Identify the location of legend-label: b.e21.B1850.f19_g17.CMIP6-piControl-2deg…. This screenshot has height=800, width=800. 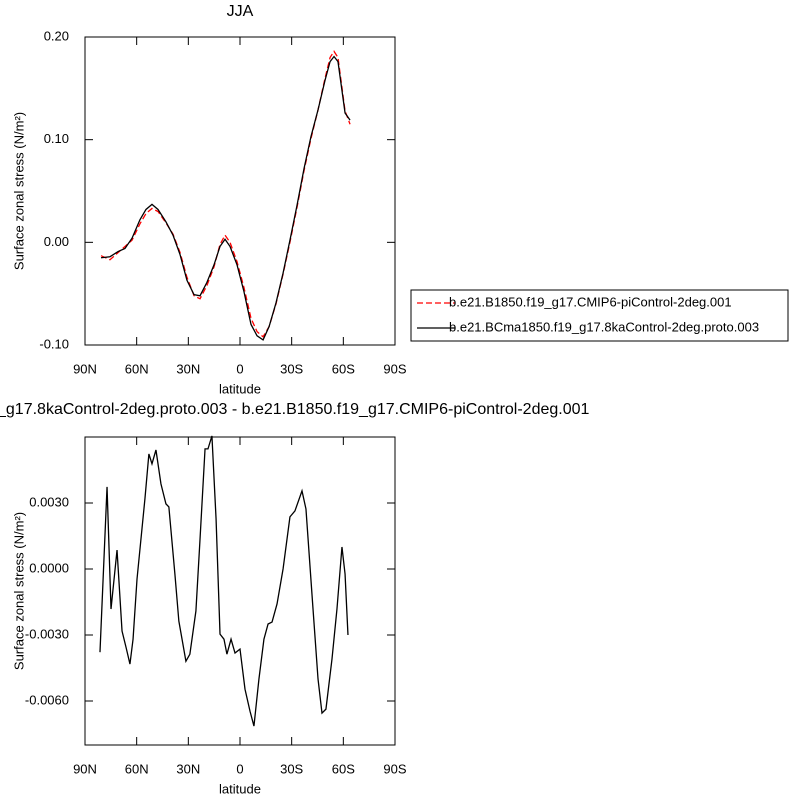
(590, 301).